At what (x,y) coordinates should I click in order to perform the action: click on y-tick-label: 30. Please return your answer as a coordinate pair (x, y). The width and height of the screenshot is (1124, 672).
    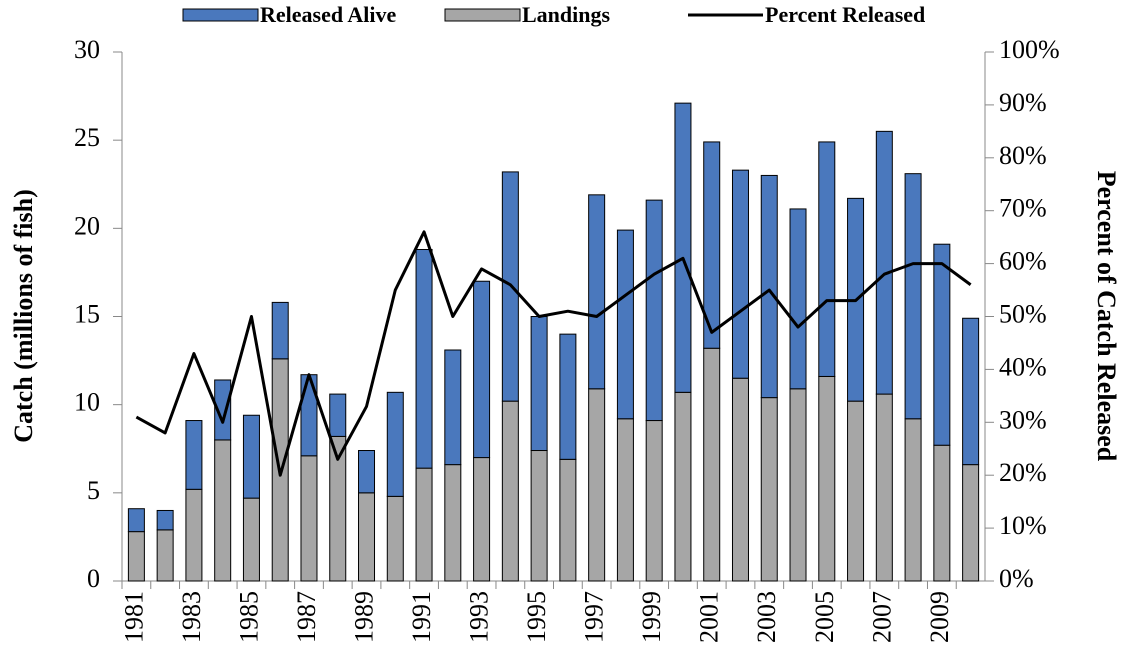
    Looking at the image, I should click on (87, 49).